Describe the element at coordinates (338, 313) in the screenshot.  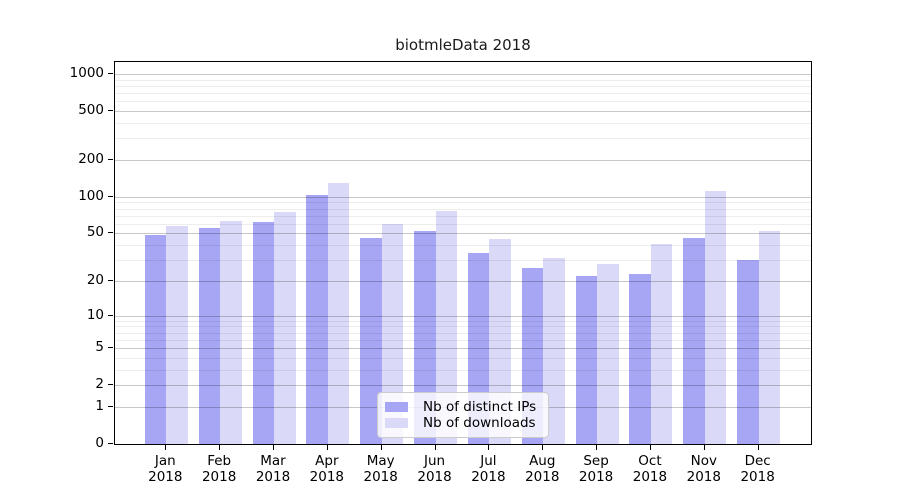
I see `bar-nb-of-downloads-apr-2018` at that location.